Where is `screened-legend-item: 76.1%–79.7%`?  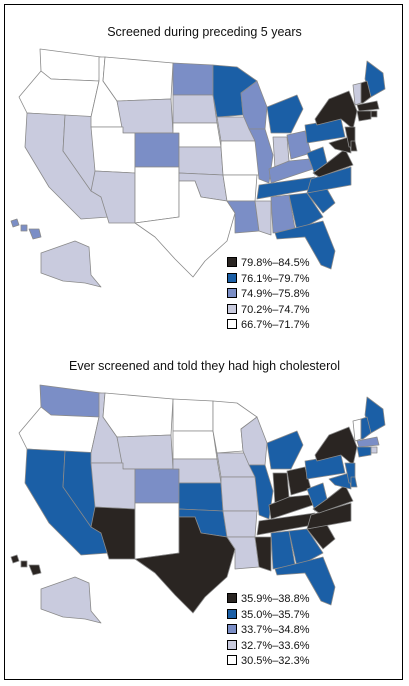 screened-legend-item: 76.1%–79.7% is located at coordinates (268, 280).